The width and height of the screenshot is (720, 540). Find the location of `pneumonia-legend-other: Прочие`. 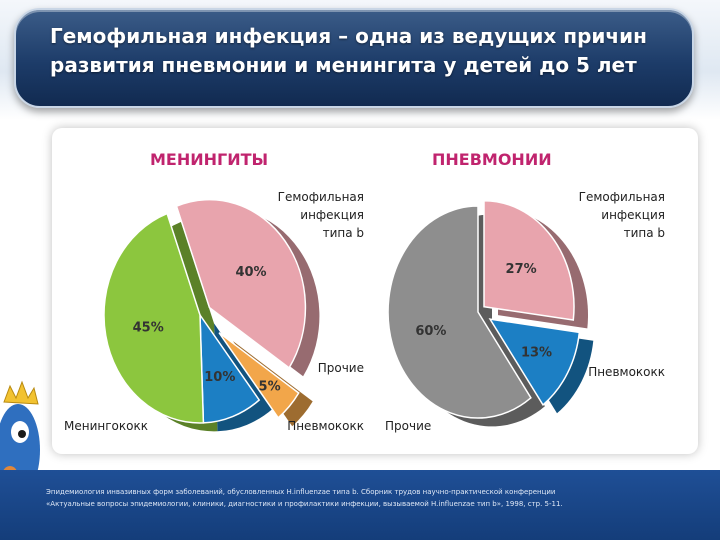

pneumonia-legend-other: Прочие is located at coordinates (408, 426).